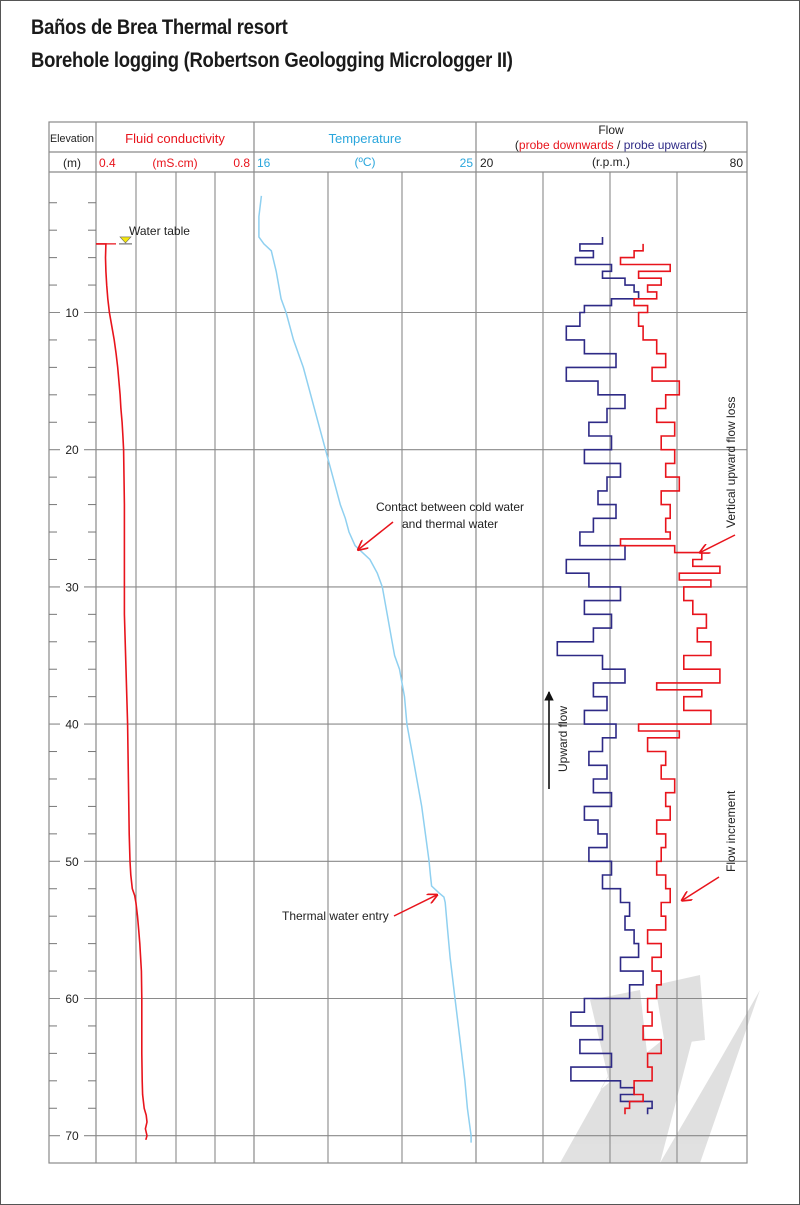 The height and width of the screenshot is (1205, 800). I want to click on flow-subtitle: (probe downwards / probe upwards), so click(611, 145).